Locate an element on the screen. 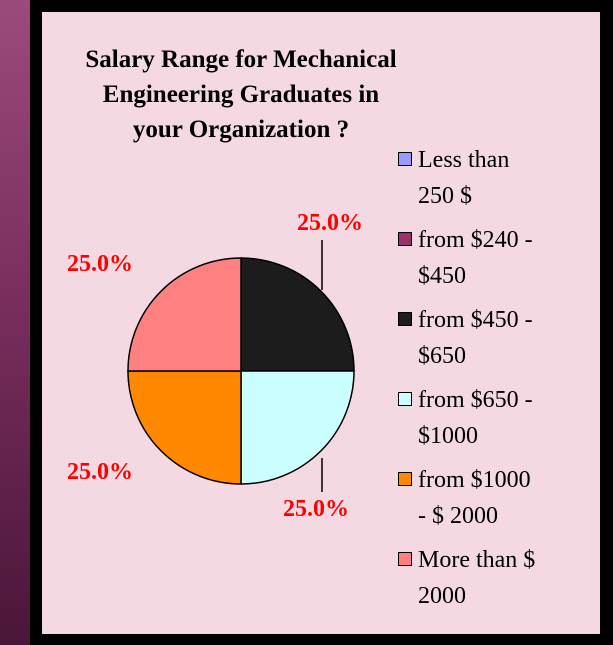 This screenshot has width=613, height=645. legend-label: from $1000 - $ 2000 is located at coordinates (474, 498).